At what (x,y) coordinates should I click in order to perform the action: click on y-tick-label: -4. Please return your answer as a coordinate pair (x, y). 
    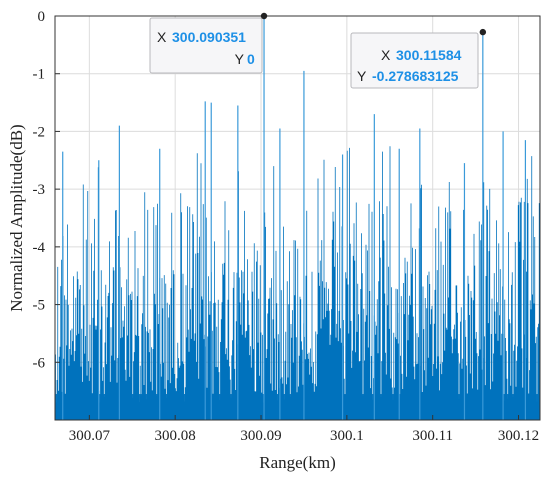
    Looking at the image, I should click on (39, 248).